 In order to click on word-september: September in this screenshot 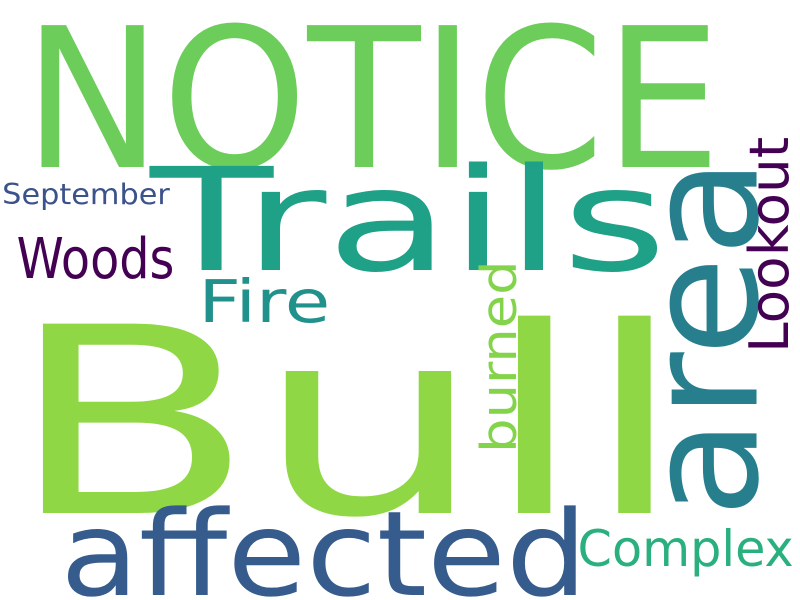, I will do `click(86, 194)`.